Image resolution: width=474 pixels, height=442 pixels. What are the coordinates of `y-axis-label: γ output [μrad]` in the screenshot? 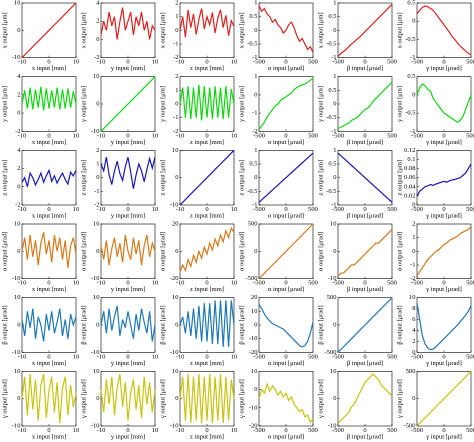 It's located at (241, 399).